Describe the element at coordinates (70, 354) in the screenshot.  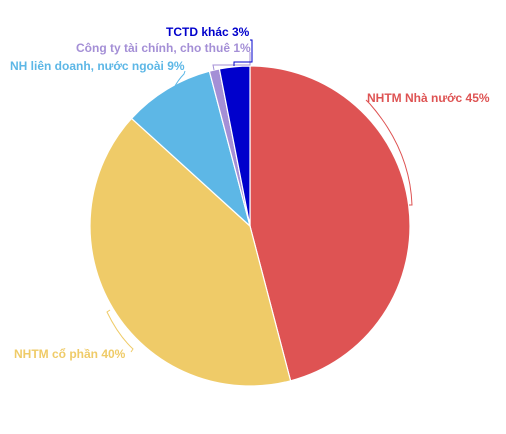
I see `slice-label-2: NHTM cổ phần 40%` at that location.